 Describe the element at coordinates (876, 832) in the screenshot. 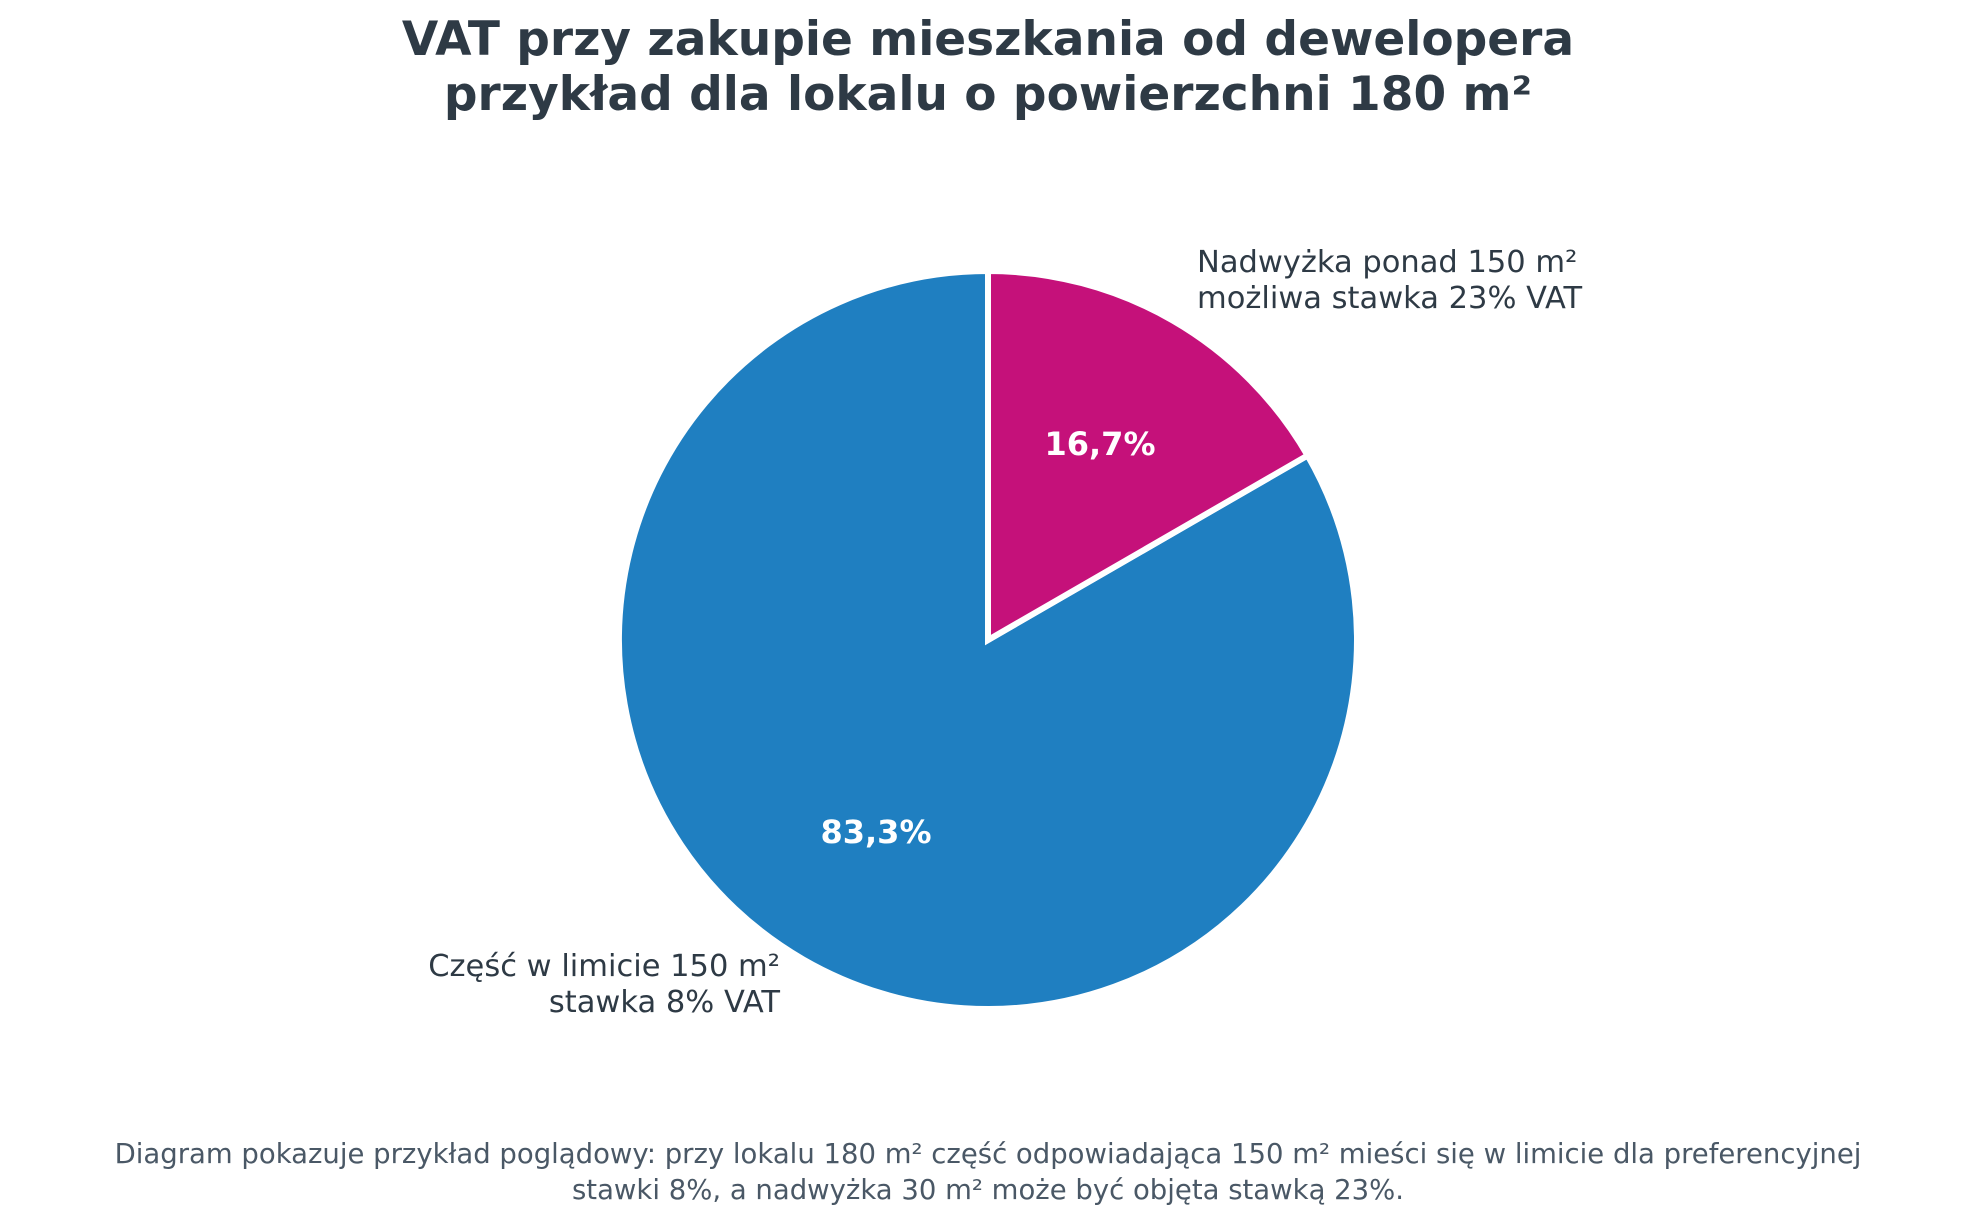

I see `percent-label-limit: 83,3%` at that location.